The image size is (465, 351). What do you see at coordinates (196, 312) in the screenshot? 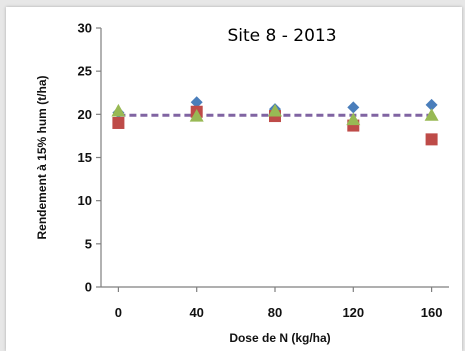
I see `x-tick-label: 40` at bounding box center [196, 312].